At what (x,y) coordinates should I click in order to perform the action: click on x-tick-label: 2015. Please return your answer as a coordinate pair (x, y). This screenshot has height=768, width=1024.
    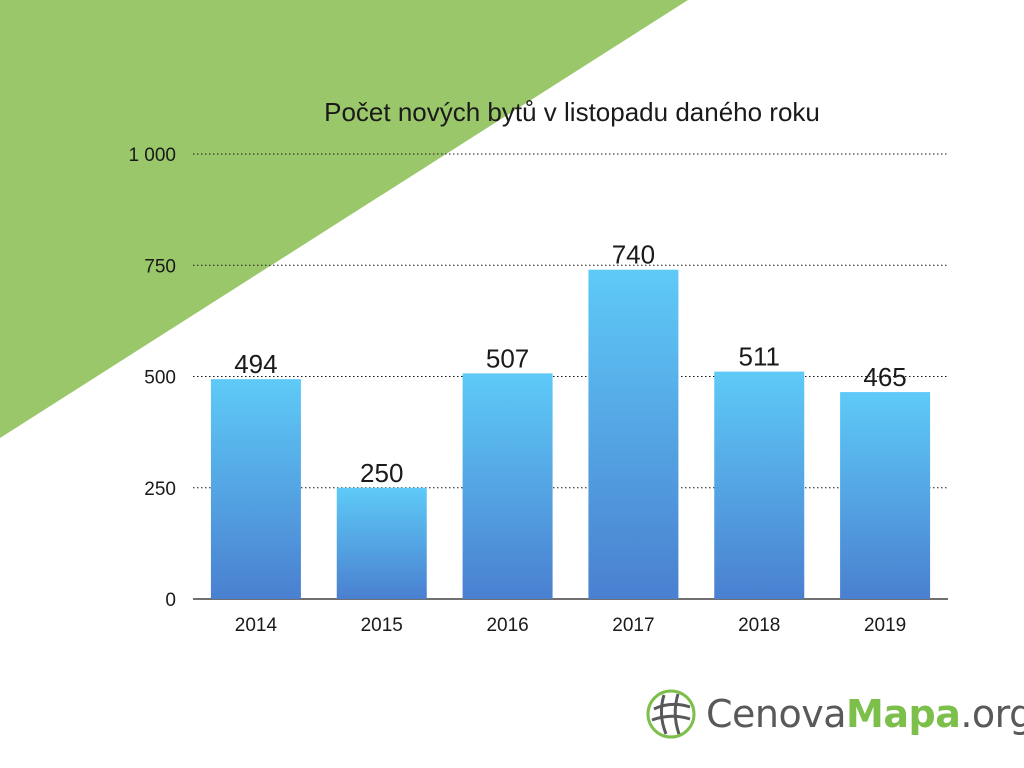
    Looking at the image, I should click on (382, 625).